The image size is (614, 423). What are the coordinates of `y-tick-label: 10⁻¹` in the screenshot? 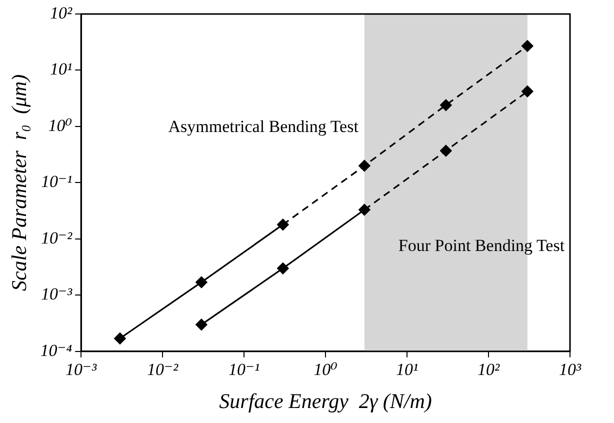 It's located at (56, 182).